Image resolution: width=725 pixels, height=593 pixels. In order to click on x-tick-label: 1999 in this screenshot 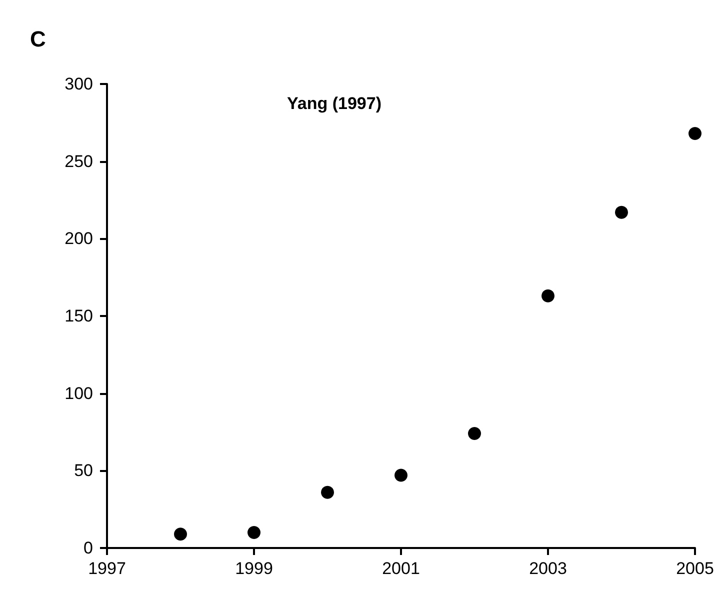, I will do `click(254, 568)`.